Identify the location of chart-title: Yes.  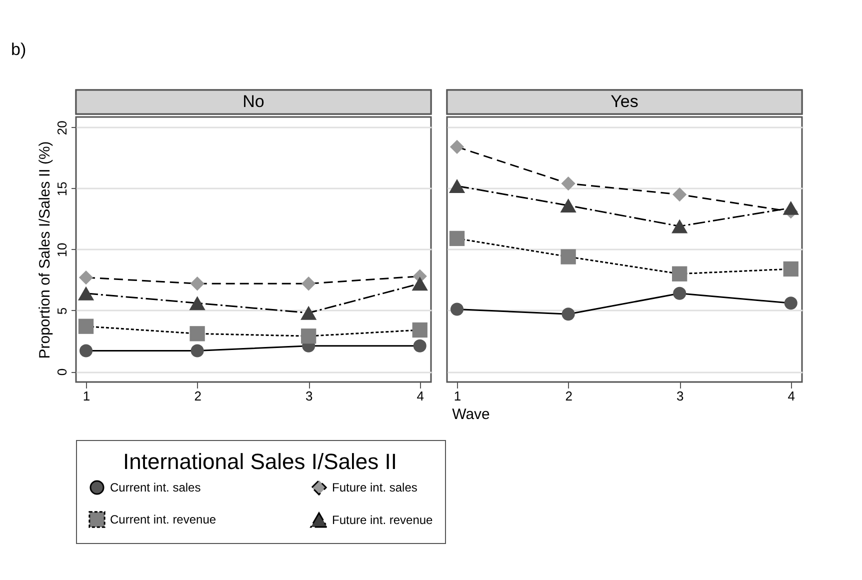
(624, 101).